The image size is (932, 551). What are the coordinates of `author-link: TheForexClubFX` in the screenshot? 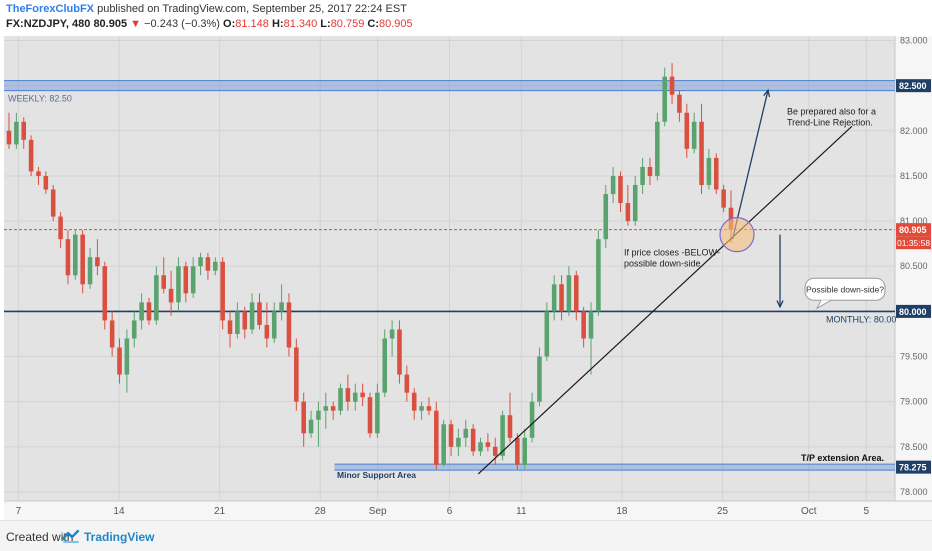 It's located at (50, 9).